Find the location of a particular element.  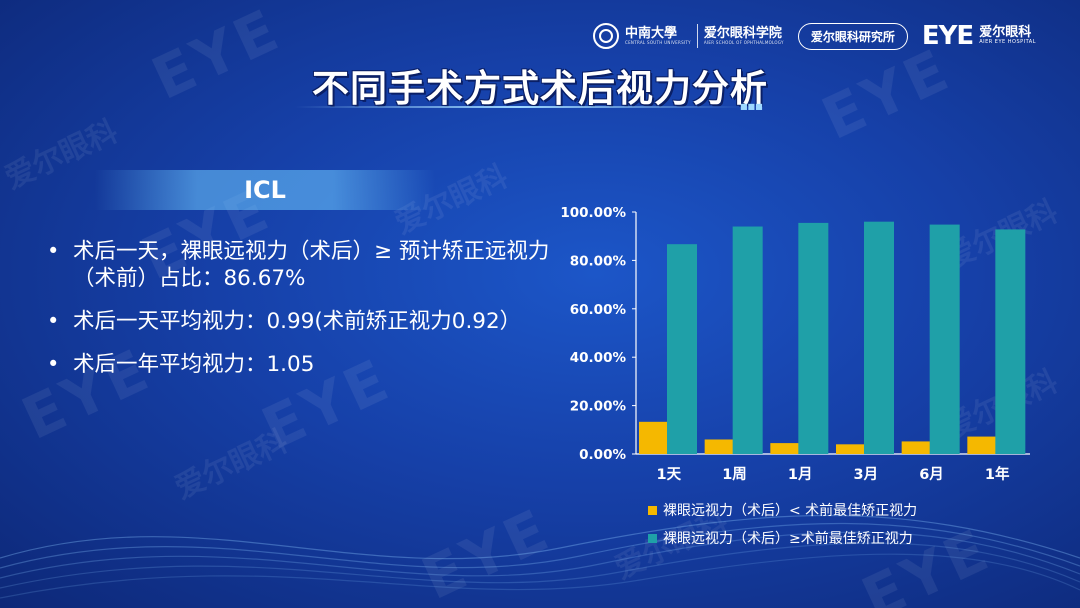

list-item: • 术后一天，裸眼远视力（术后）≥ 预计矫正远视力（术前）占比：86.67% is located at coordinates (305, 265).